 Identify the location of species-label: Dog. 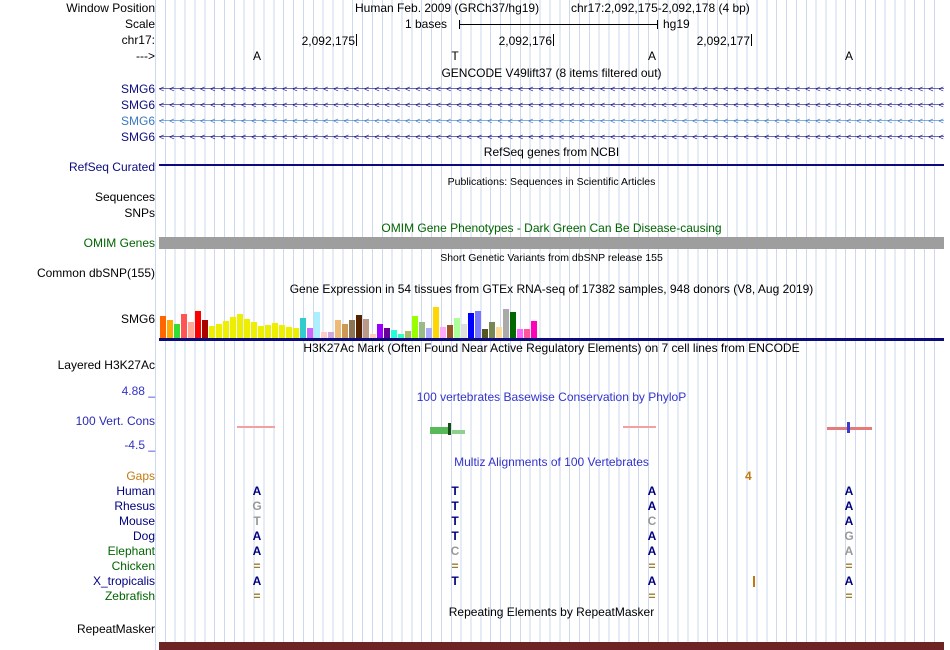
(143, 536).